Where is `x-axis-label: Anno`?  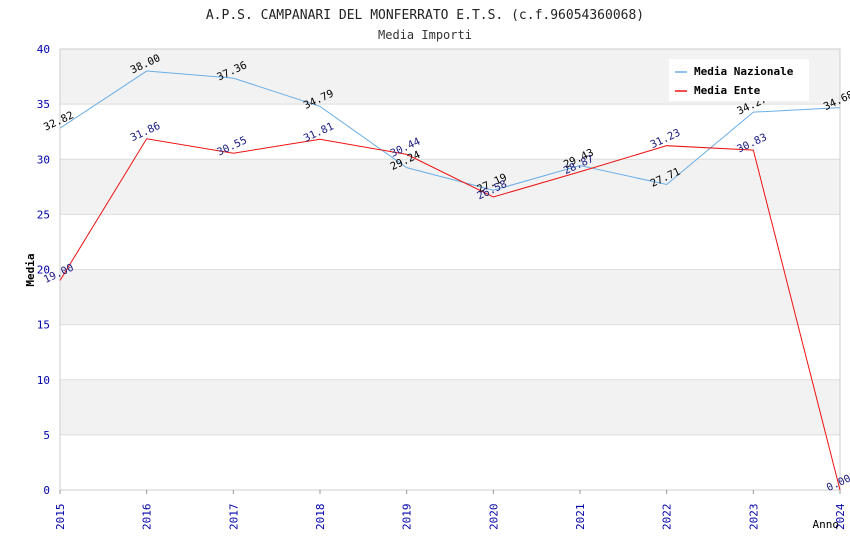 x-axis-label: Anno is located at coordinates (826, 524).